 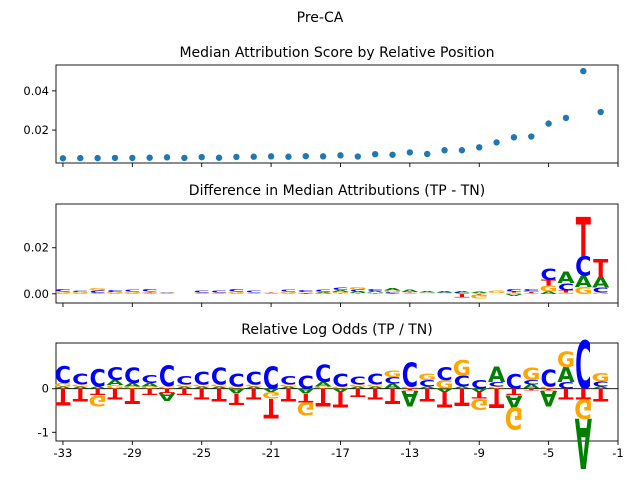 I want to click on x-tick-label: -17, so click(x=340, y=453).